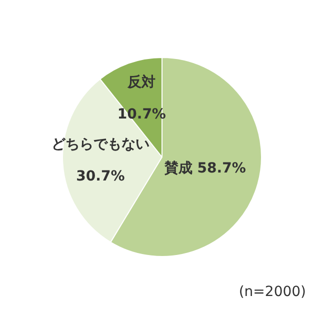 The height and width of the screenshot is (320, 320). I want to click on text: (n=2000), so click(272, 292).